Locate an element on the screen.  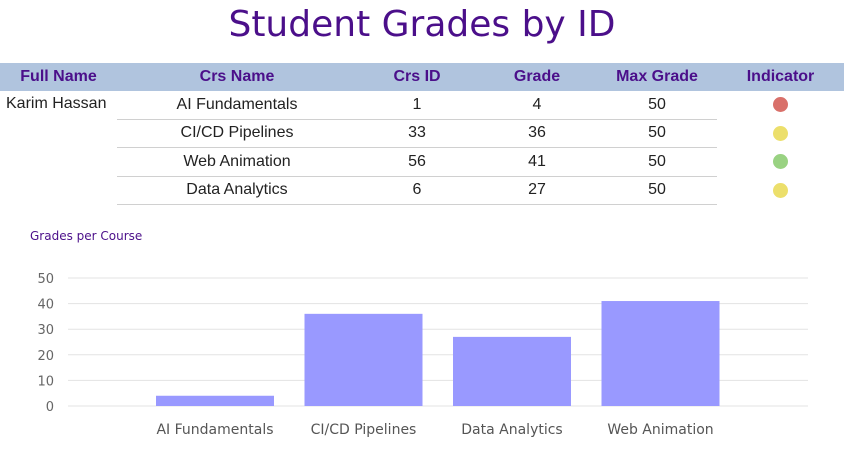
bar-ai-fundamentals is located at coordinates (215, 400).